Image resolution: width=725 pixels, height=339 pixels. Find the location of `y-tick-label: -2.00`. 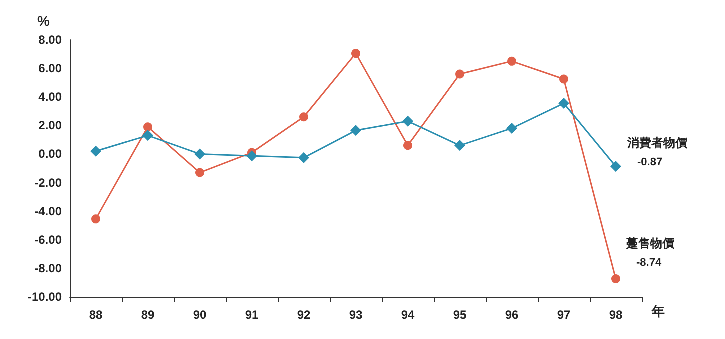

y-tick-label: -2.00 is located at coordinates (48, 183).